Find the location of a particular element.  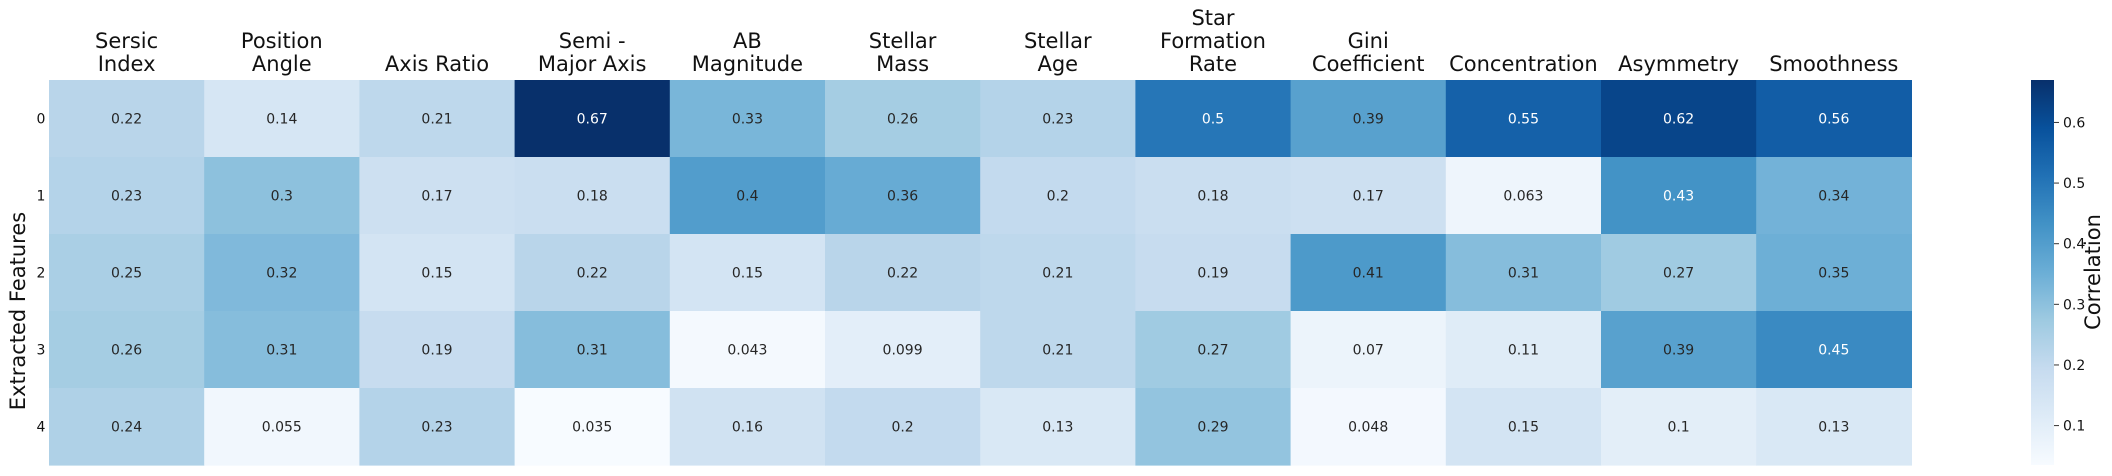

y-axis-title: Extracted Features is located at coordinates (18, 311).